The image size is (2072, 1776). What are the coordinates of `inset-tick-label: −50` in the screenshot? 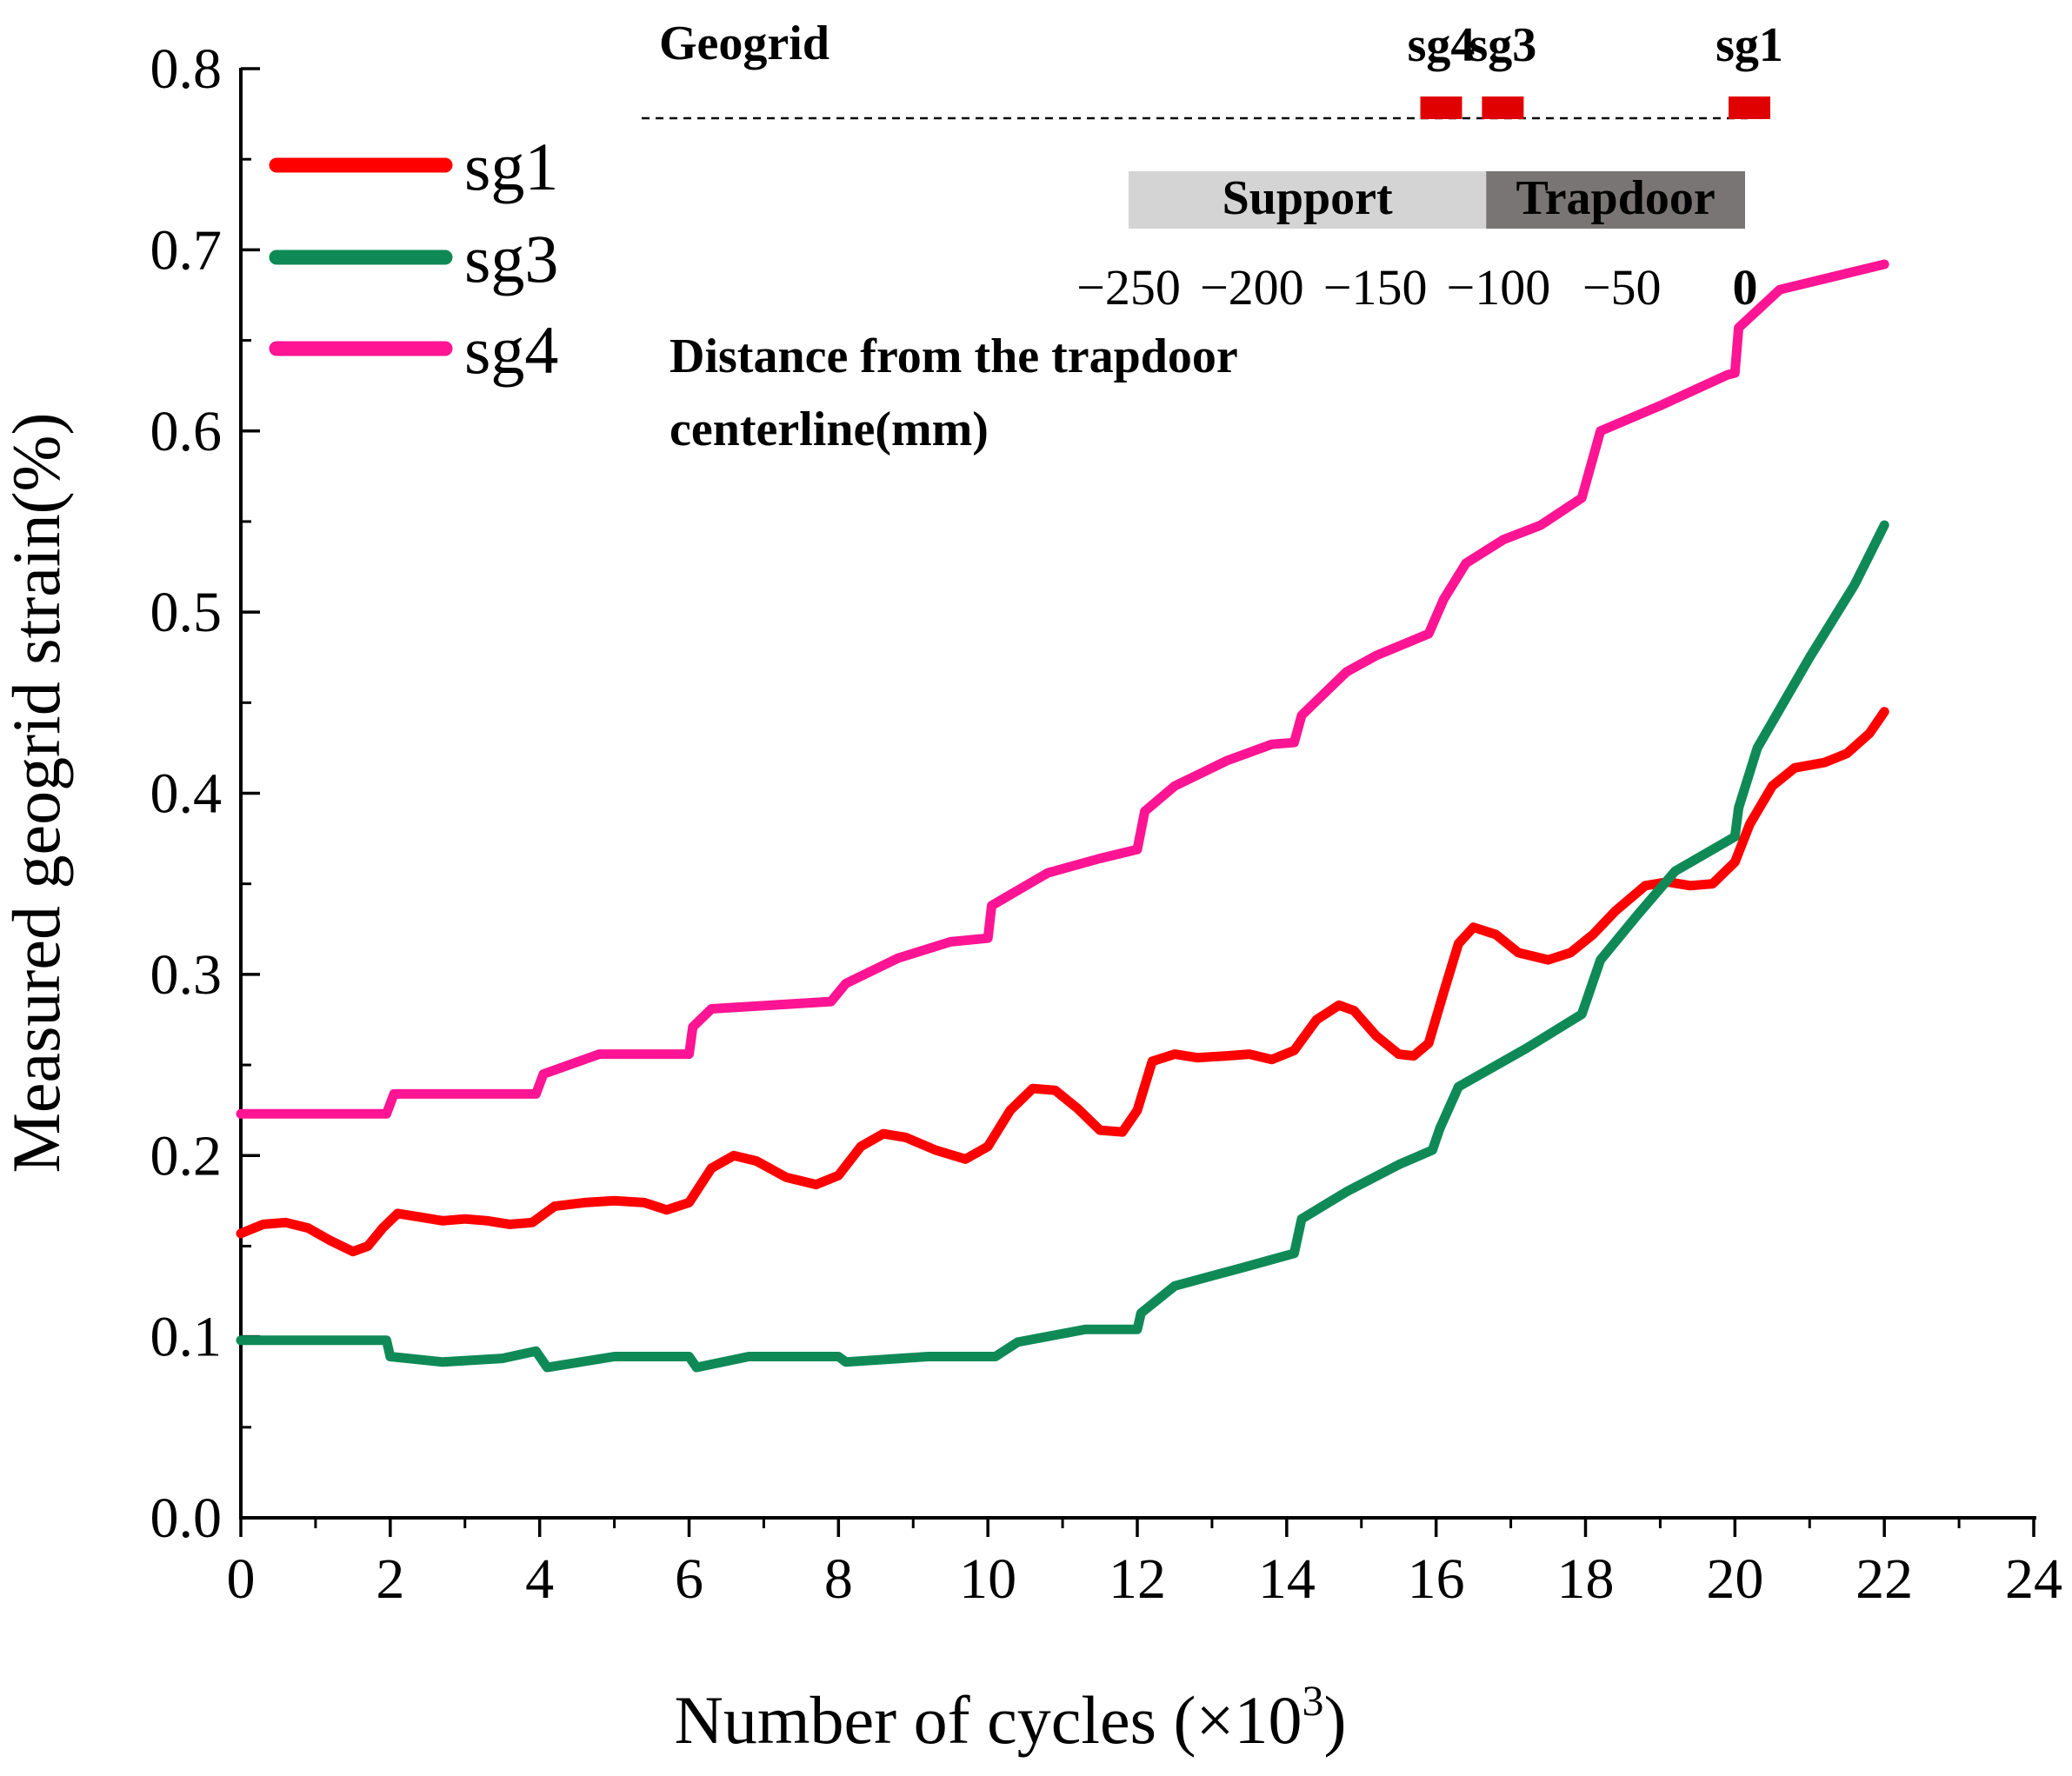 It's located at (1622, 287).